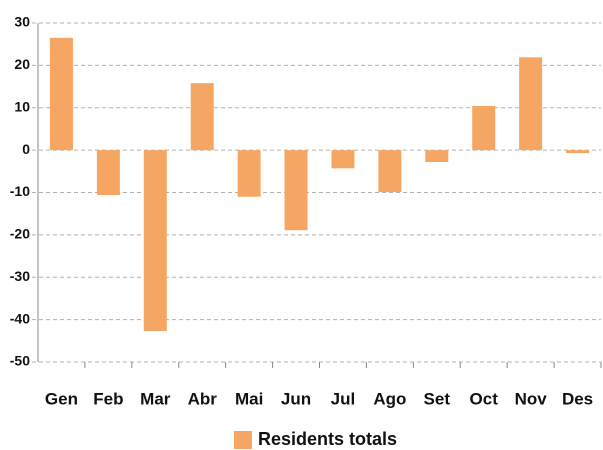 Image resolution: width=603 pixels, height=450 pixels. What do you see at coordinates (61, 398) in the screenshot?
I see `x-tick-label: Gen` at bounding box center [61, 398].